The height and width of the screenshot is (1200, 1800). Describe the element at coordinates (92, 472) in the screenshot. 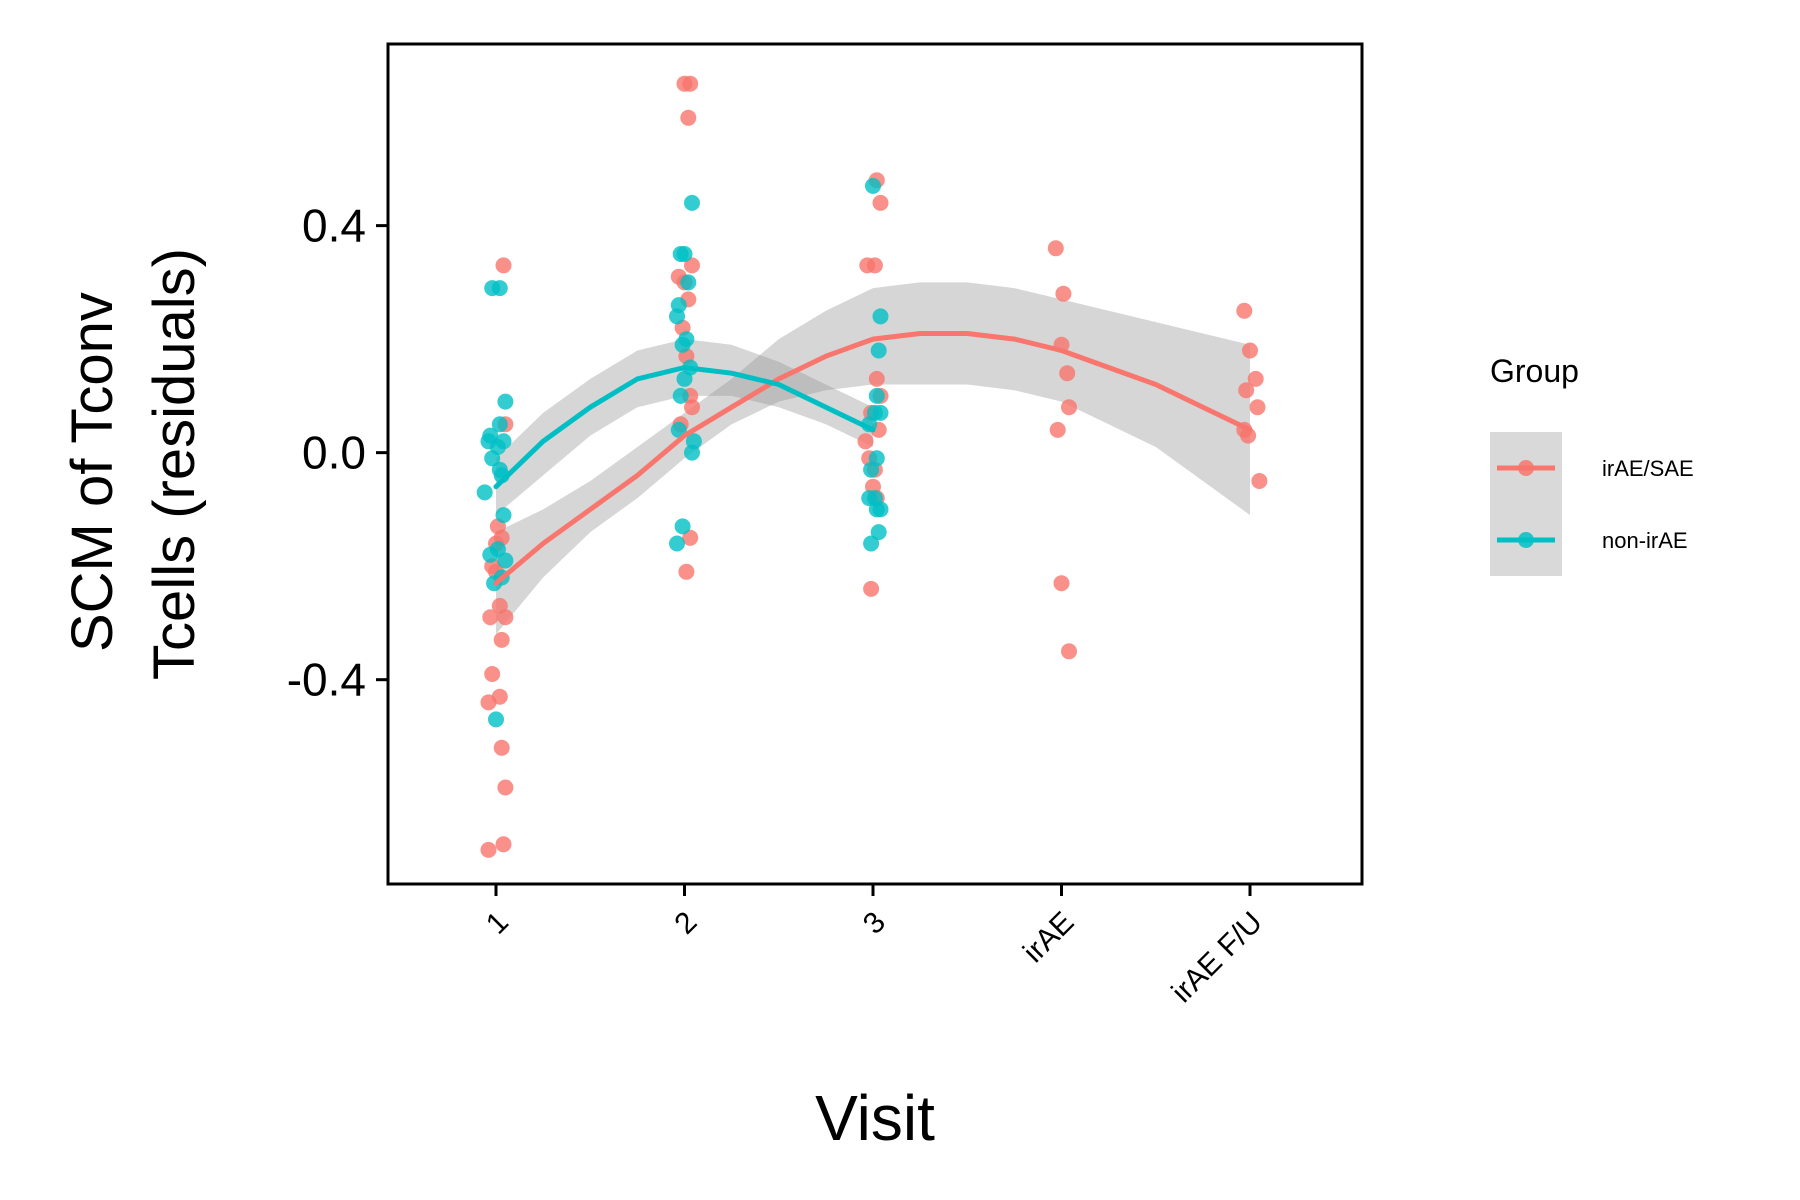

I see `y-axis-label-line-1: SCM of Tconv` at that location.